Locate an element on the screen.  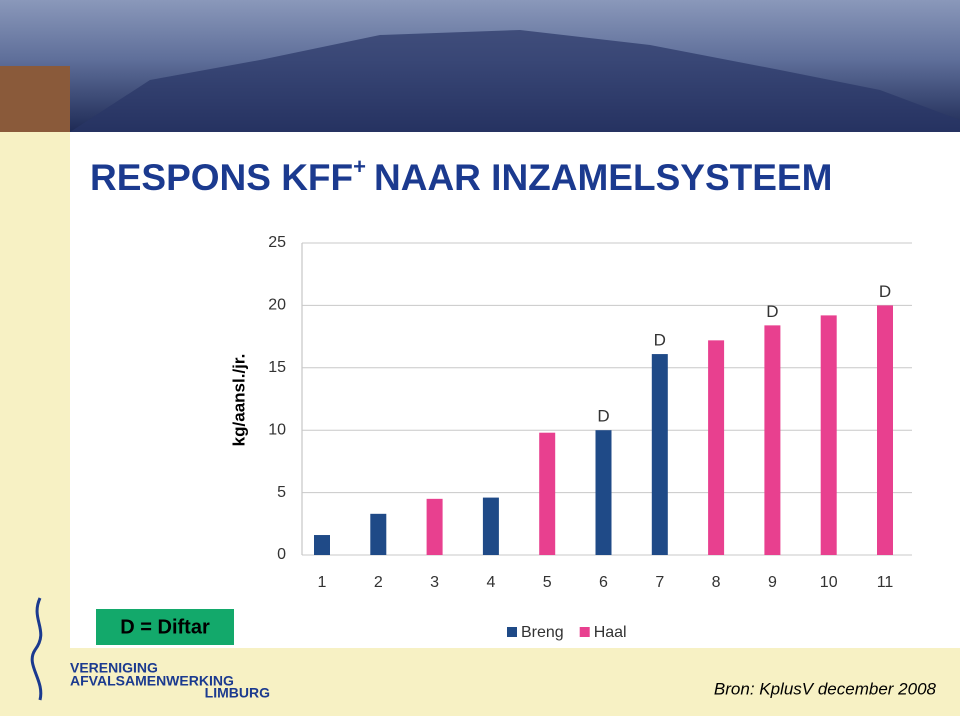
y-tick-label: 10 is located at coordinates (277, 429).